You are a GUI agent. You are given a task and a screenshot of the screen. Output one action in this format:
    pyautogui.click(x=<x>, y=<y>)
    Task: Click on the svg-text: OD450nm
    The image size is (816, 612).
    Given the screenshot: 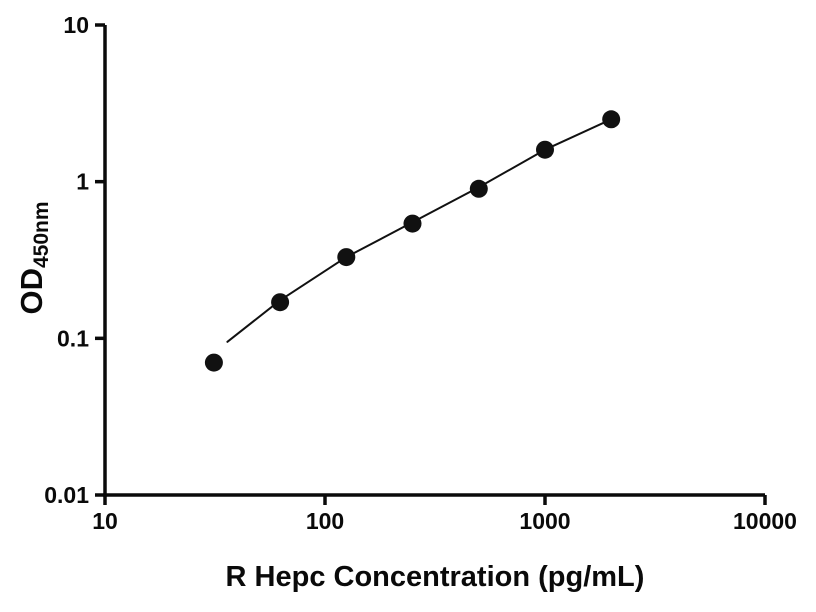 What is the action you would take?
    pyautogui.click(x=33, y=257)
    